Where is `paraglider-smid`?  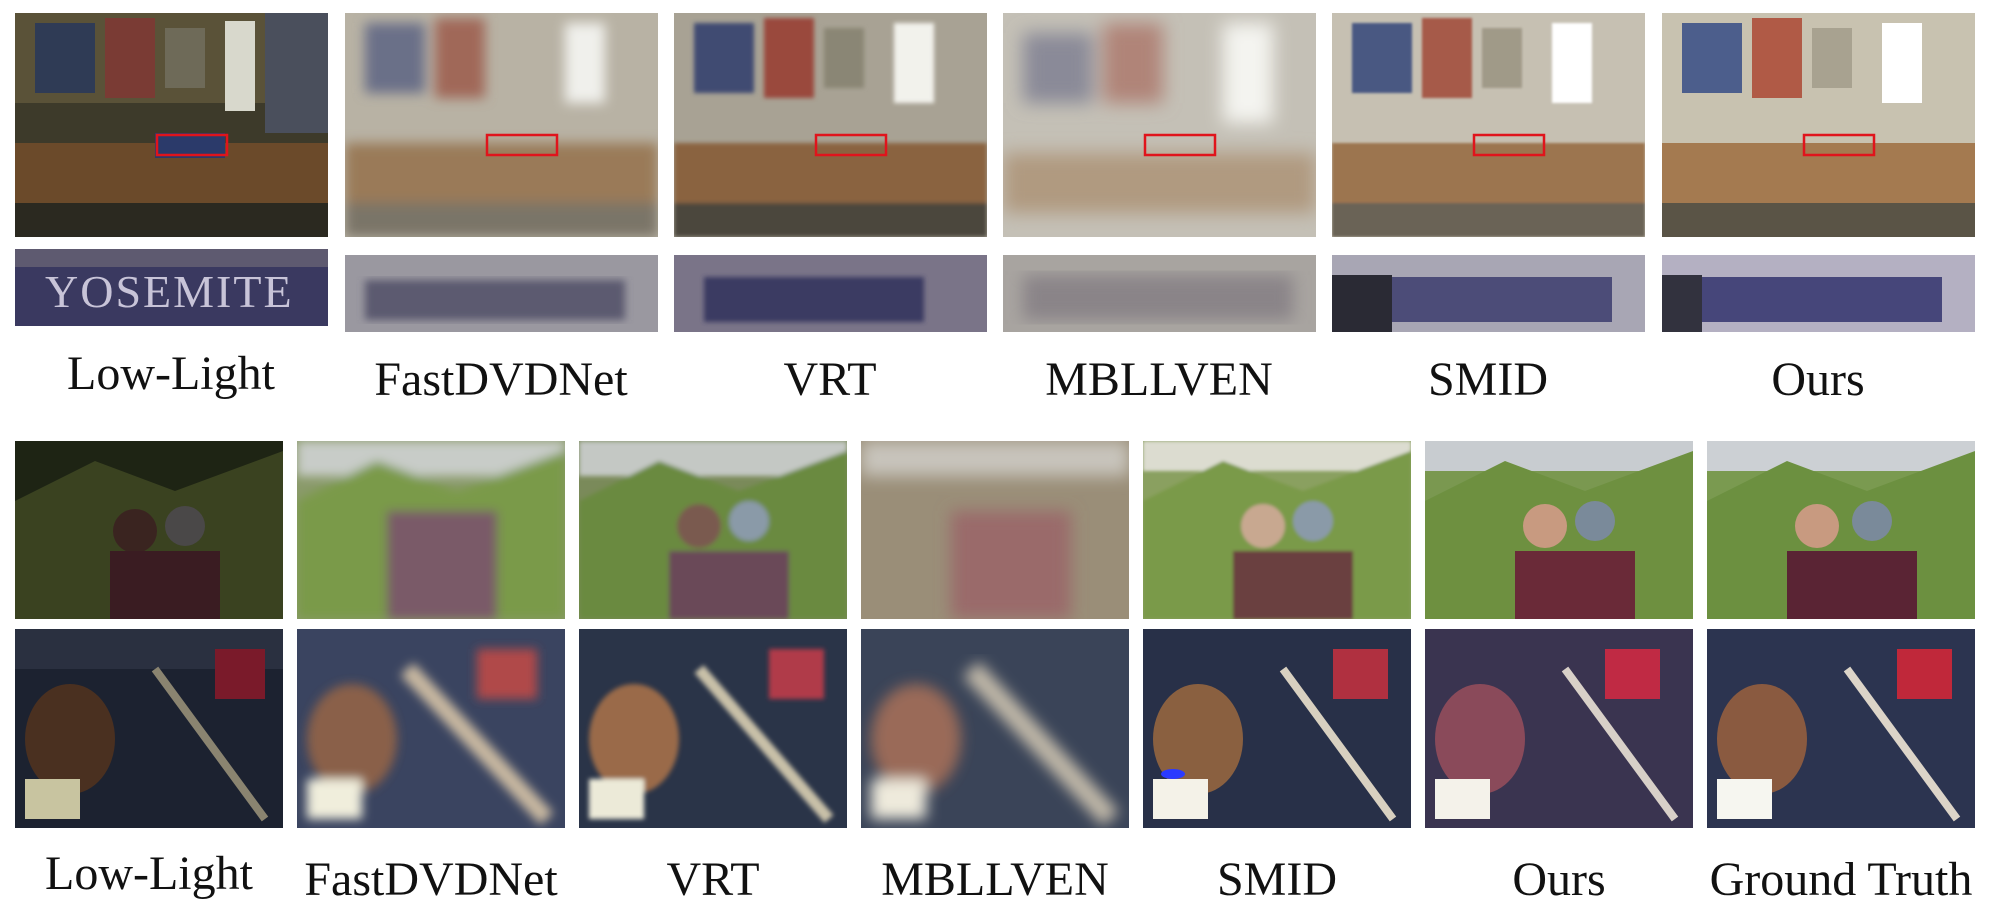 paraglider-smid is located at coordinates (1277, 530).